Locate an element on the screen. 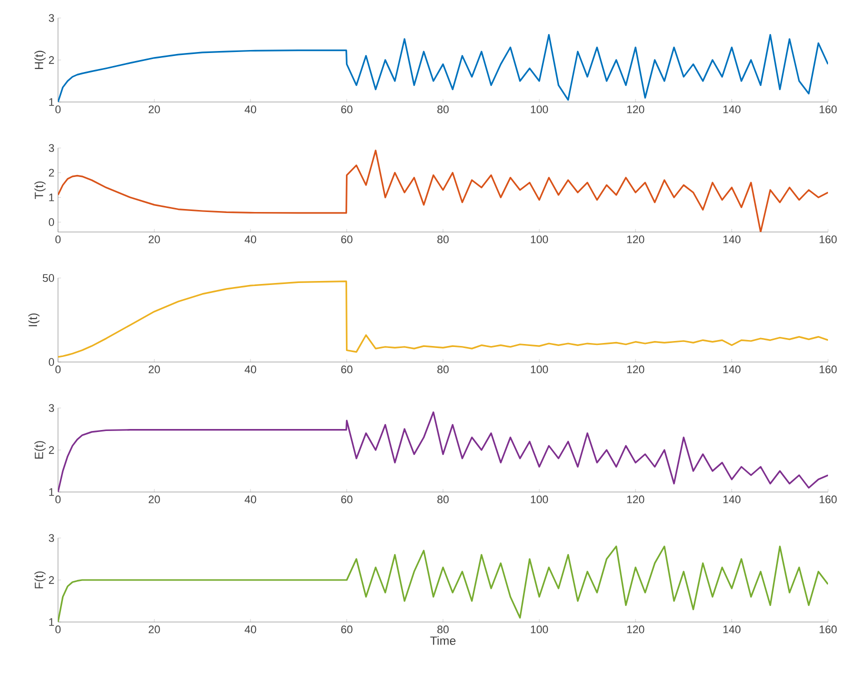 The width and height of the screenshot is (846, 674). x-axis-title: Time is located at coordinates (443, 640).